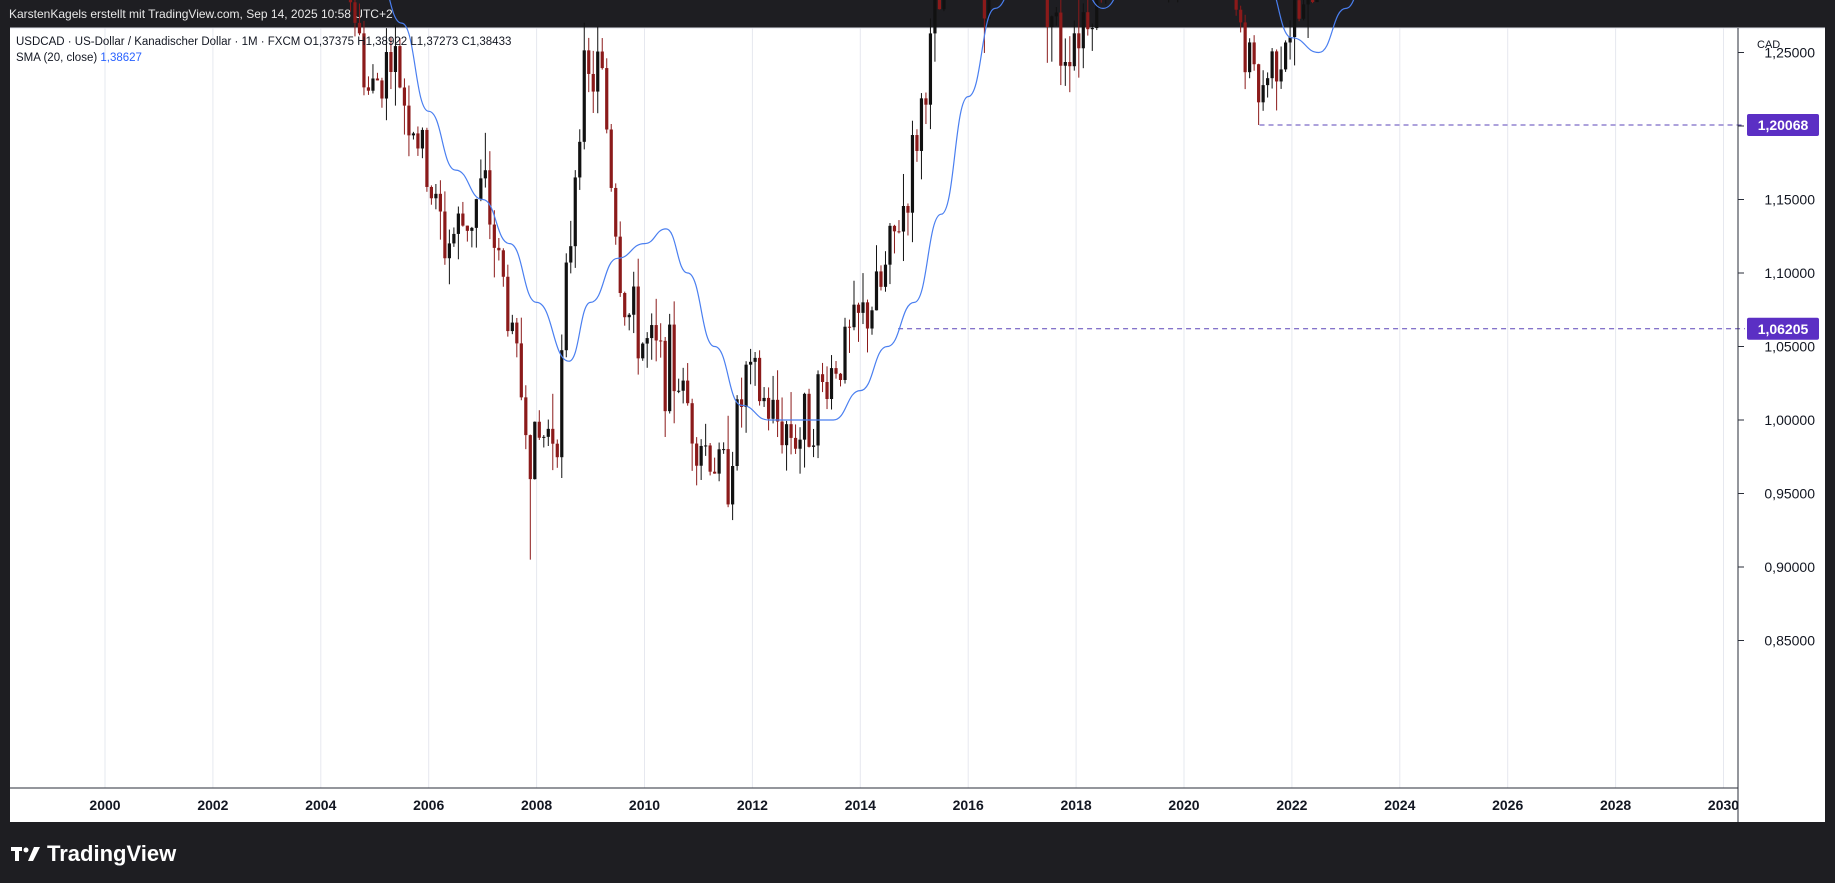  What do you see at coordinates (1789, 420) in the screenshot?
I see `y-tick-label: 1,00000` at bounding box center [1789, 420].